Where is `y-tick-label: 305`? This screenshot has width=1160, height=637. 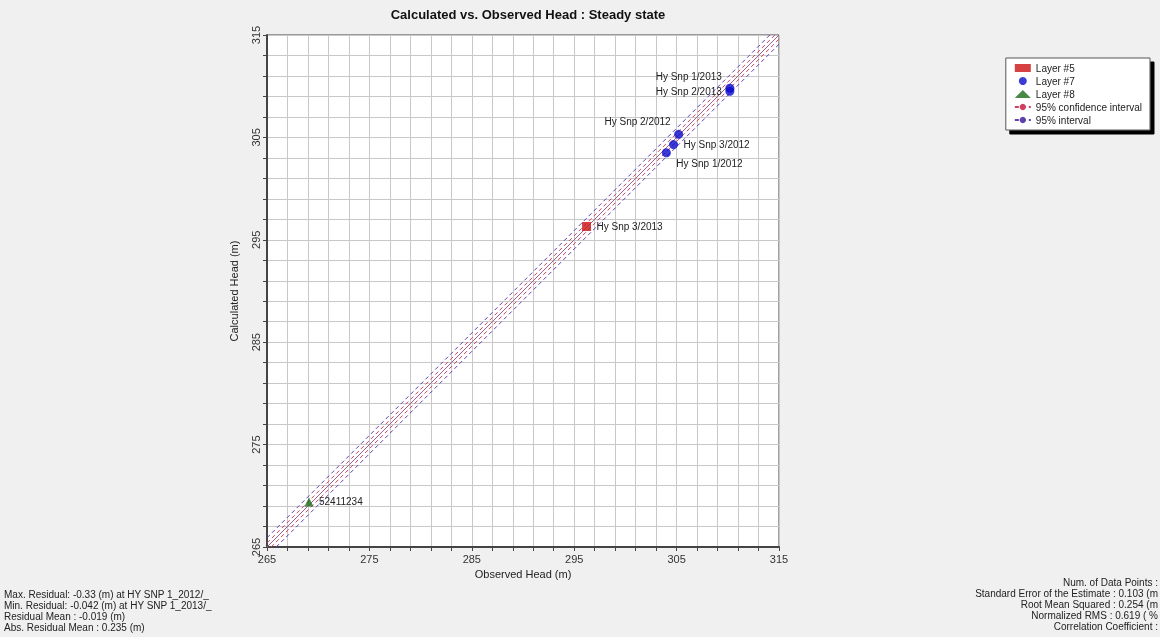 y-tick-label: 305 is located at coordinates (255, 137).